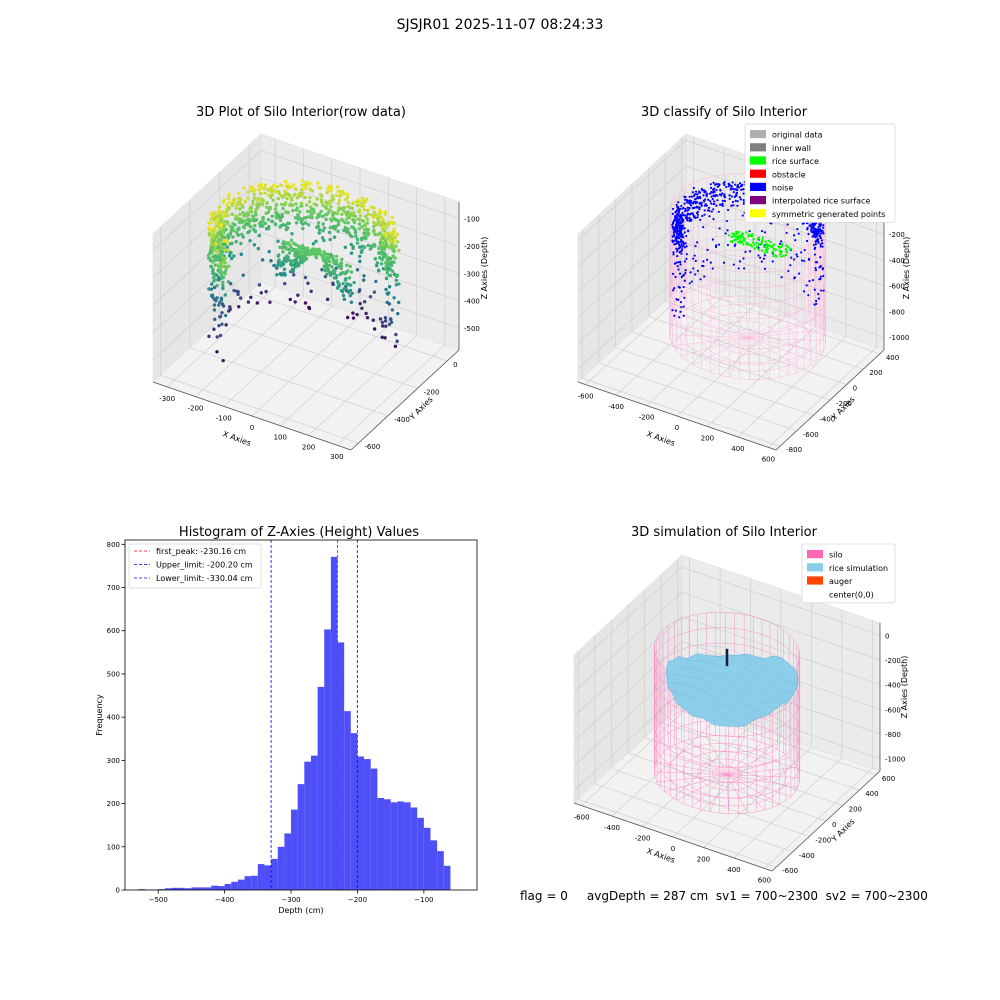 This screenshot has width=1000, height=1000. What do you see at coordinates (828, 214) in the screenshot?
I see `legend-label: symmetric generated points` at bounding box center [828, 214].